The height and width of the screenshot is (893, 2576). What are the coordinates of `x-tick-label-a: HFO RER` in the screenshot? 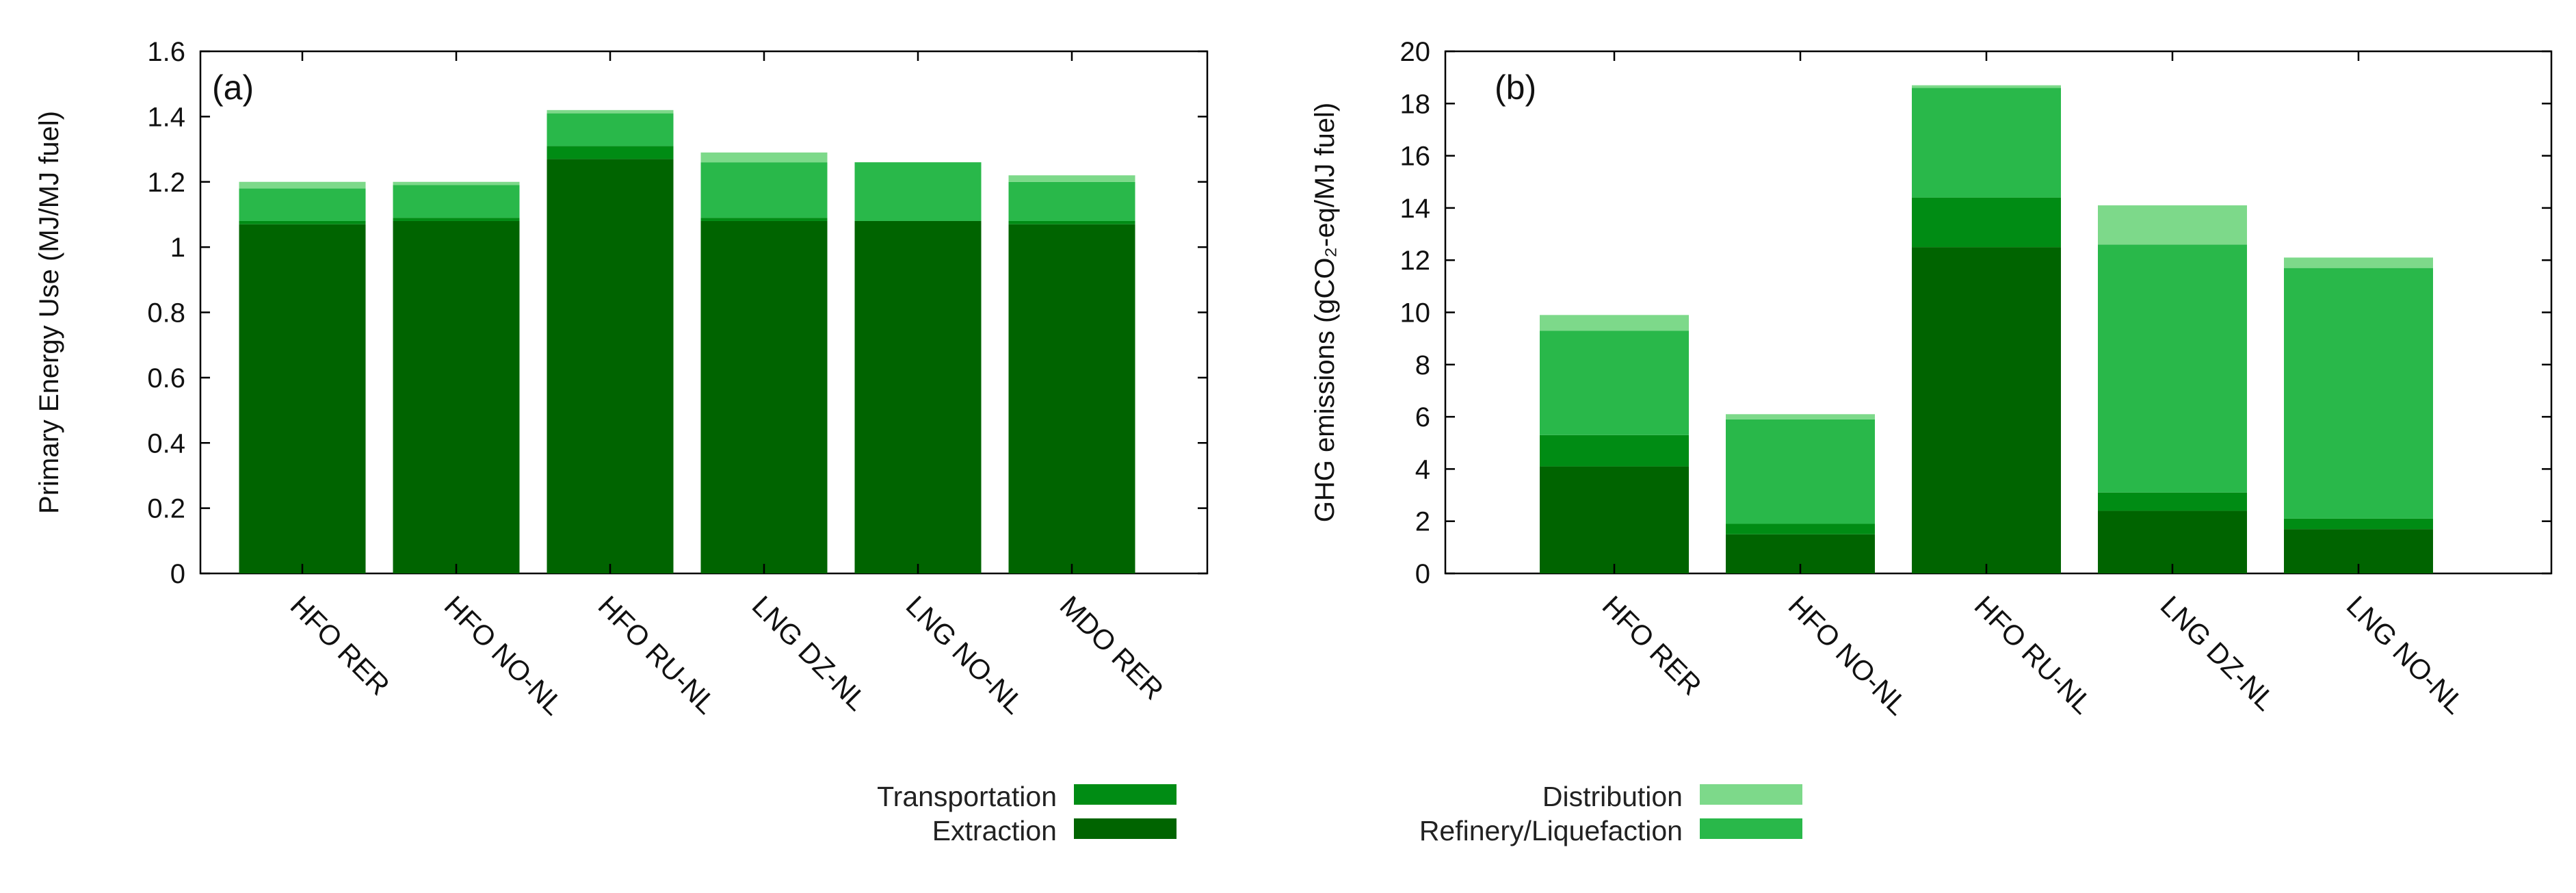 It's located at (340, 645).